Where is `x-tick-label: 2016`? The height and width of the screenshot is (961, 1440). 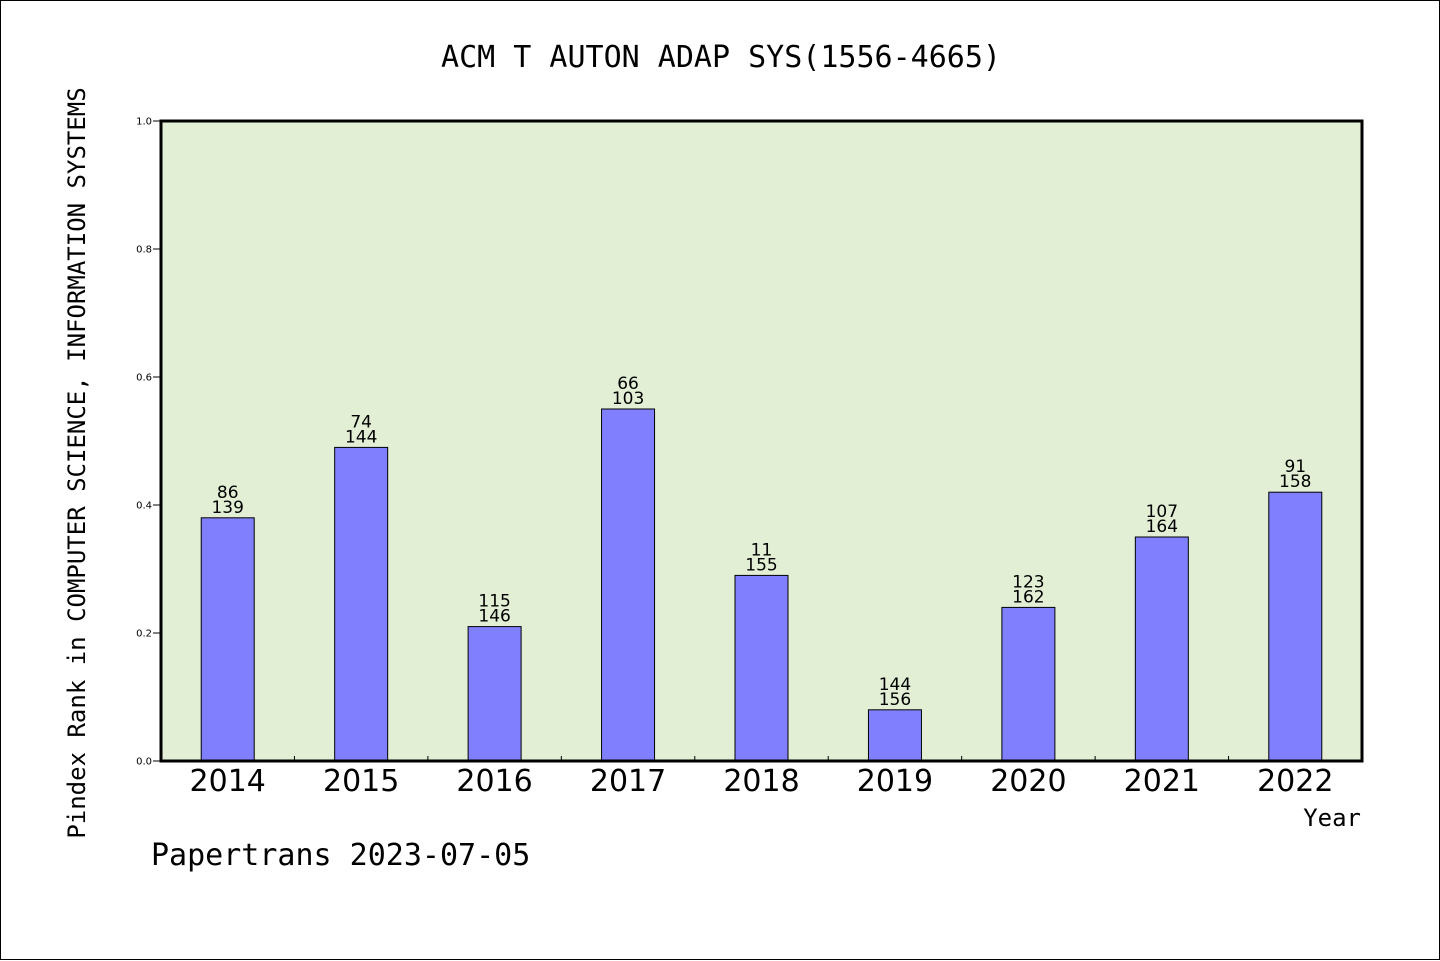 x-tick-label: 2016 is located at coordinates (494, 781).